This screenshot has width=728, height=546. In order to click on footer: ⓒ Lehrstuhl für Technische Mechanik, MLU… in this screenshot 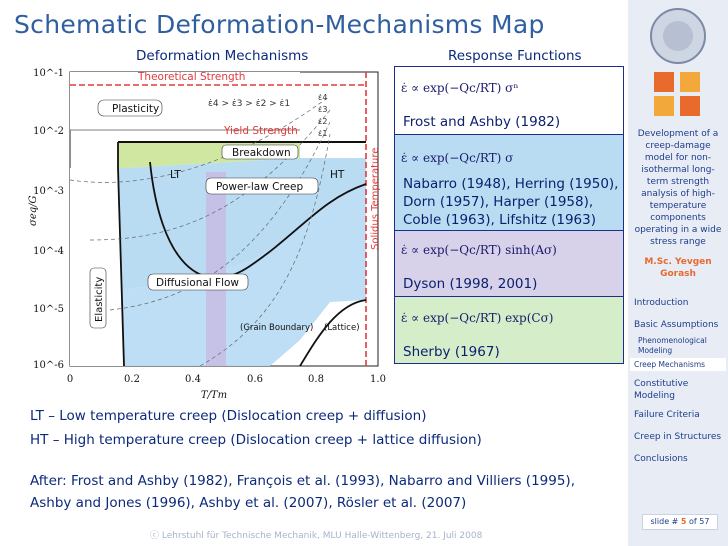, I will do `click(316, 536)`.